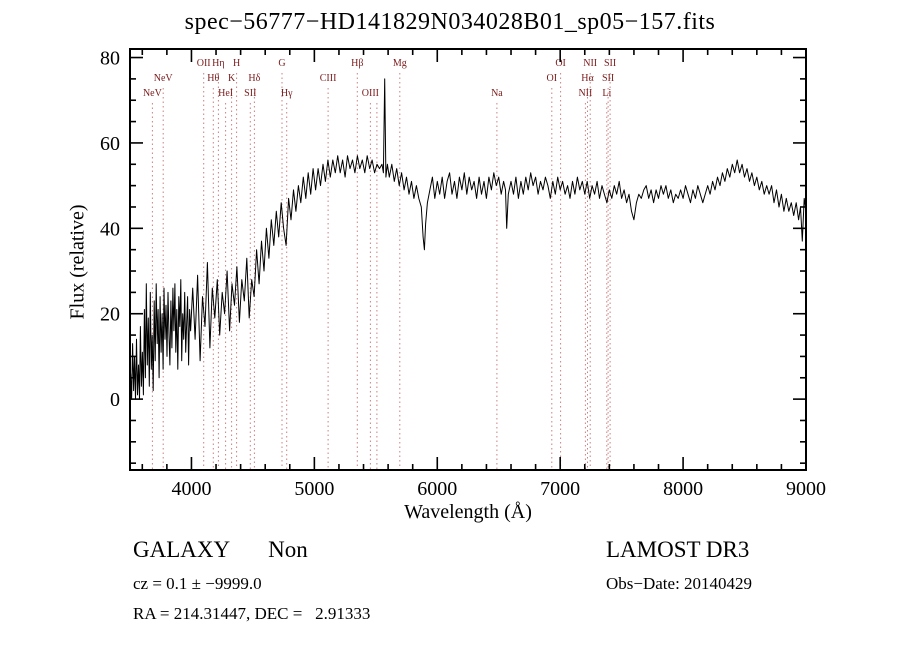 The height and width of the screenshot is (649, 900). I want to click on object-subclass: Non, so click(288, 549).